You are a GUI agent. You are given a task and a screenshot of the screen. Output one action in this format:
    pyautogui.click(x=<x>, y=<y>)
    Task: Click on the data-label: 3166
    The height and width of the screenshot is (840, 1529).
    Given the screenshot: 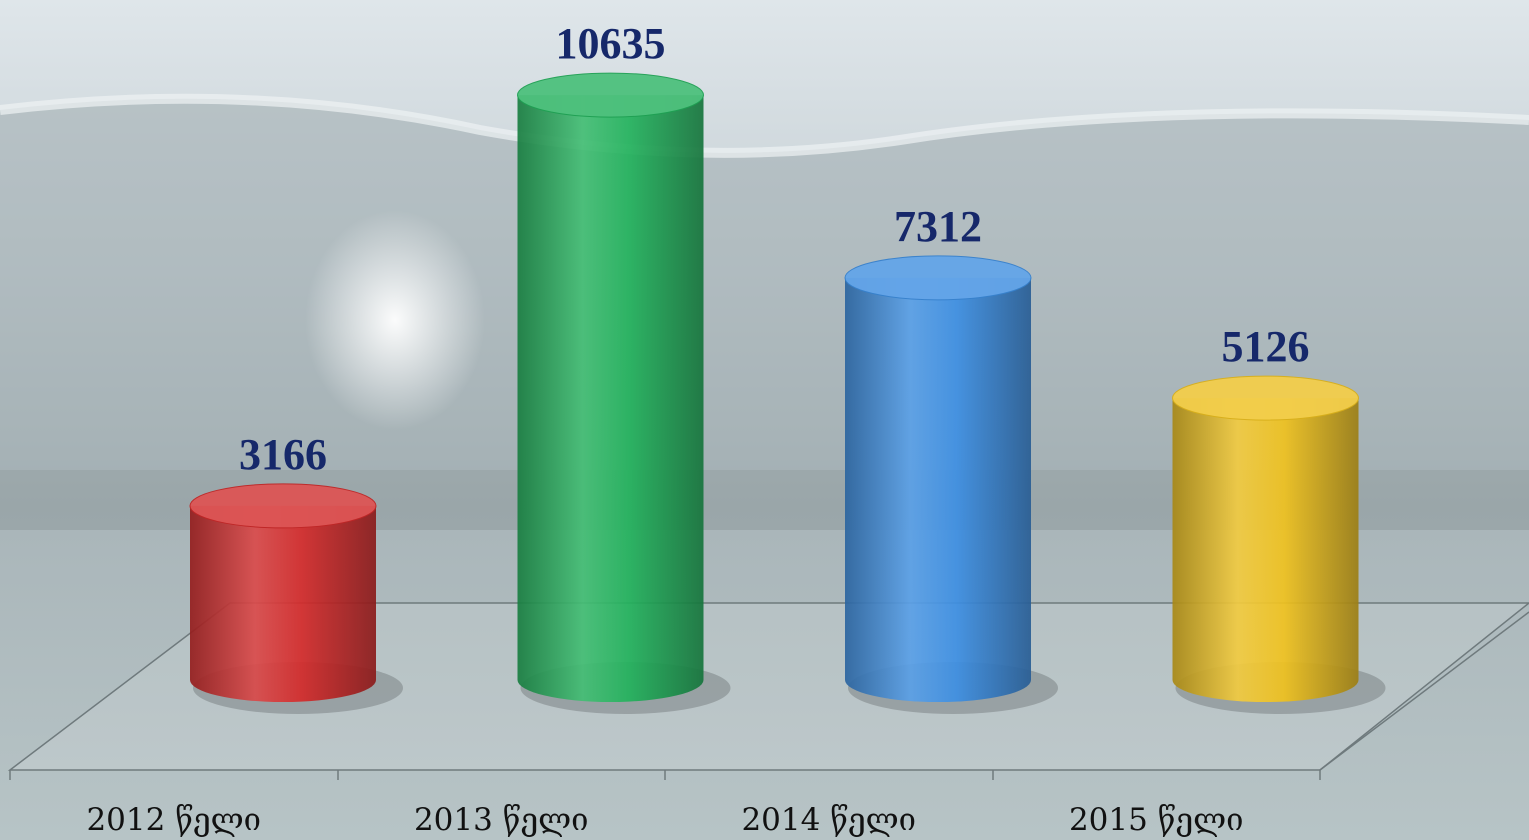 What is the action you would take?
    pyautogui.click(x=283, y=454)
    